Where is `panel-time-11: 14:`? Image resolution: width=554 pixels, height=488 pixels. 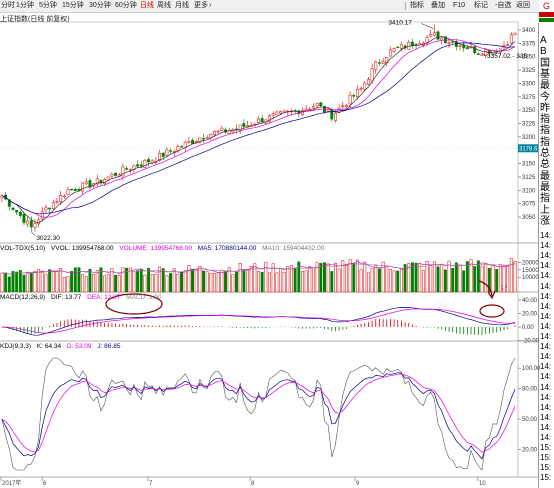 panel-time-11: 14: is located at coordinates (546, 347).